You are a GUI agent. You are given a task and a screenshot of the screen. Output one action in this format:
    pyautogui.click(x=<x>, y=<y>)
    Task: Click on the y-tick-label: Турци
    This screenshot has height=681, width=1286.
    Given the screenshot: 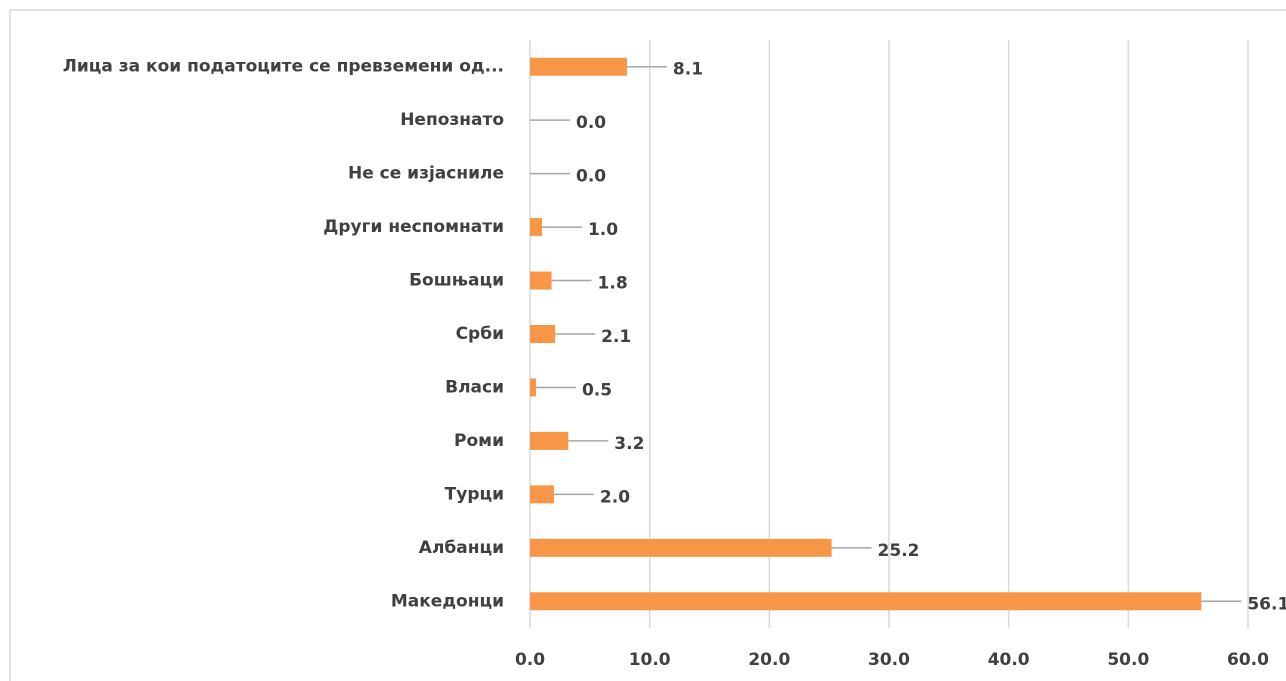 What is the action you would take?
    pyautogui.click(x=474, y=494)
    